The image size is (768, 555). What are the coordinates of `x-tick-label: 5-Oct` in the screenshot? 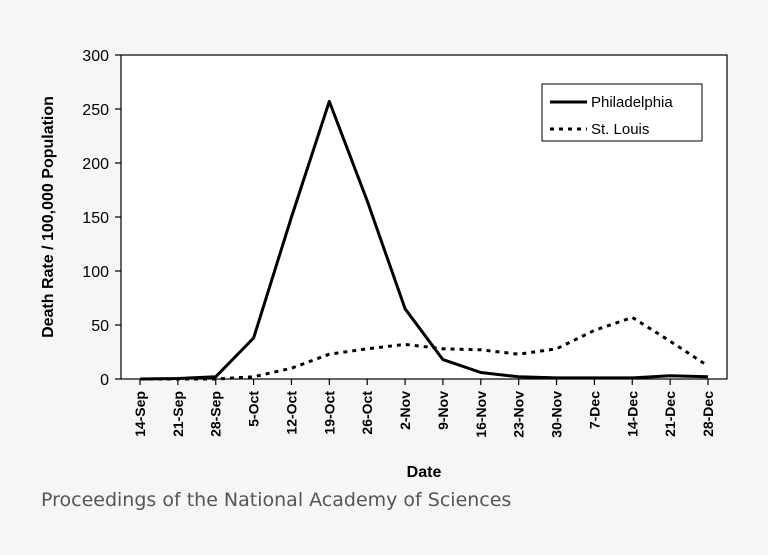 It's located at (254, 409).